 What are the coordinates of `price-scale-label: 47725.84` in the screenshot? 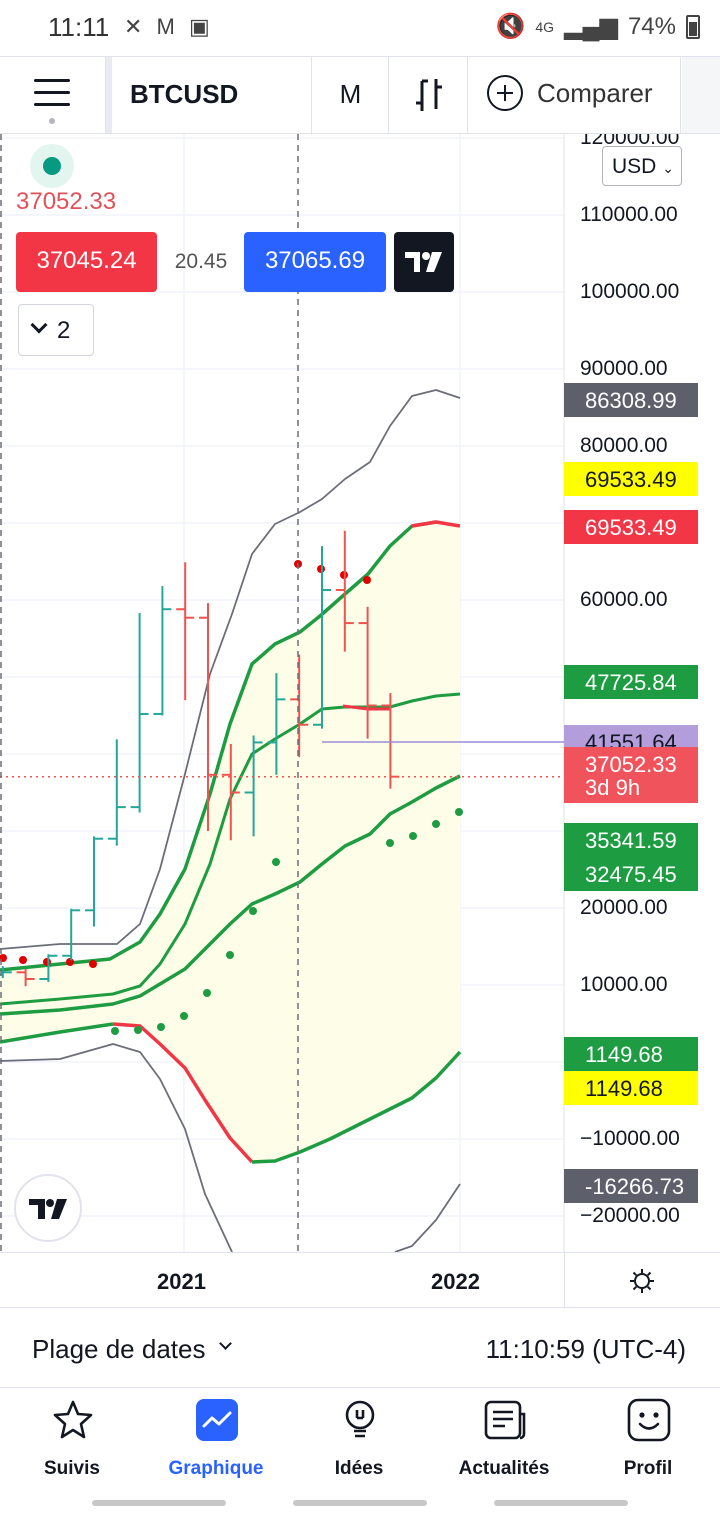 It's located at (631, 682).